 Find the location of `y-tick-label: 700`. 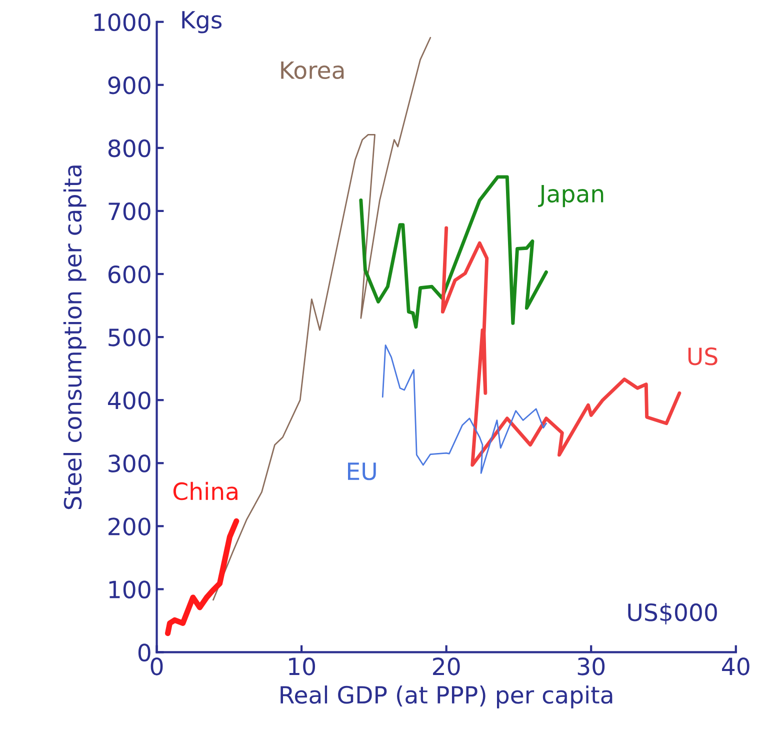

y-tick-label: 700 is located at coordinates (129, 211).